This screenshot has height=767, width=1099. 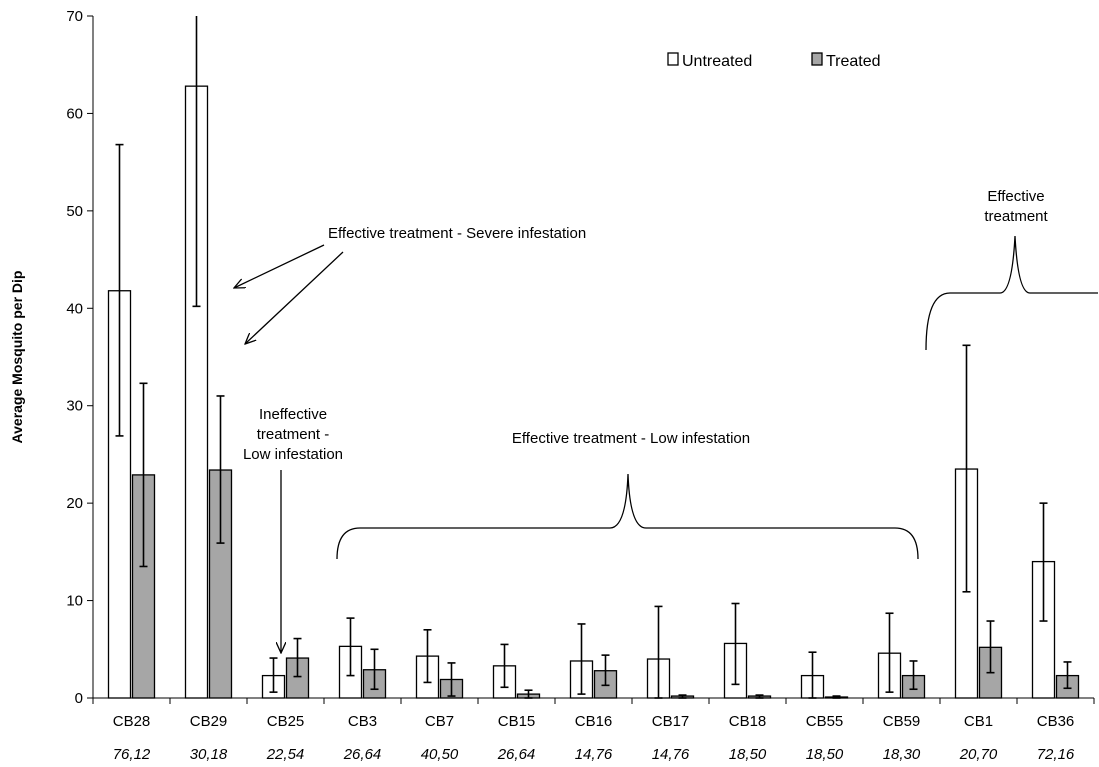 What do you see at coordinates (1016, 216) in the screenshot?
I see `annotation-effective-line2: treatment` at bounding box center [1016, 216].